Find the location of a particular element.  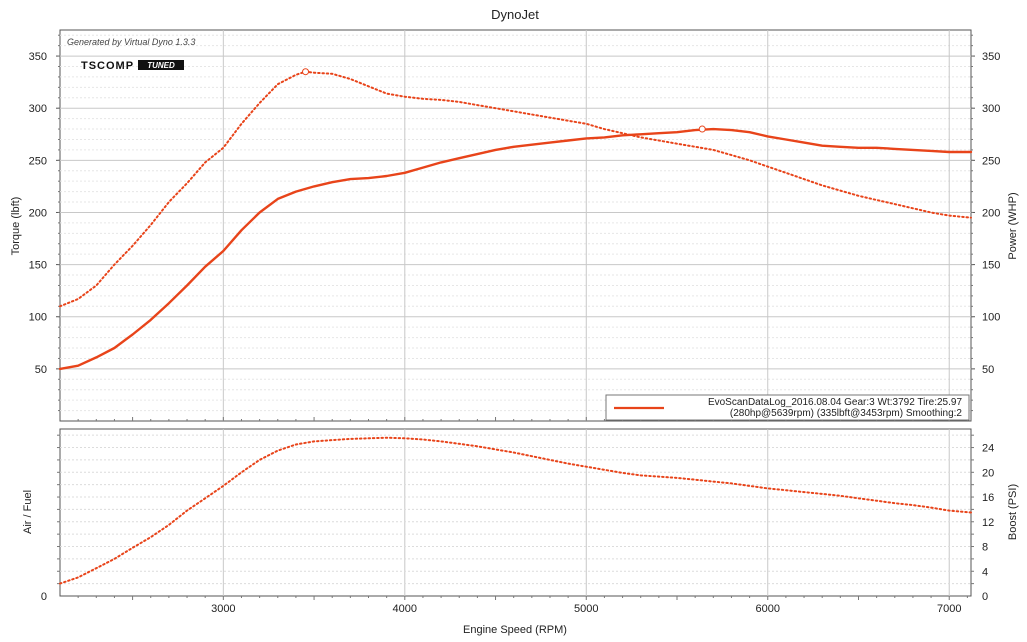

logo-badge is located at coordinates (161, 65).